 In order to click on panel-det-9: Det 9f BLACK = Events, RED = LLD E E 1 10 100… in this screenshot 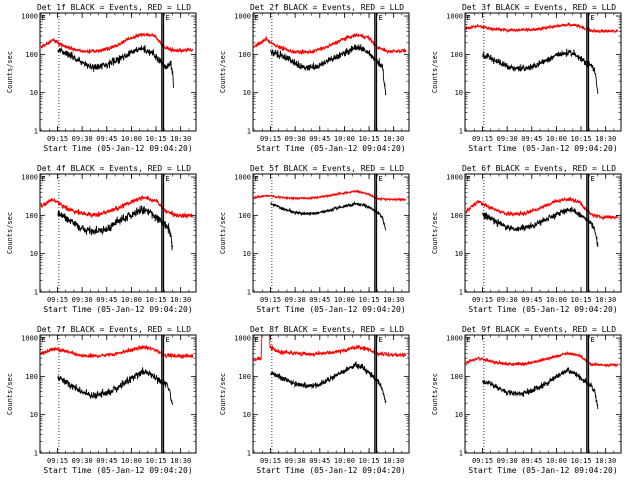, I will do `click(526, 400)`.